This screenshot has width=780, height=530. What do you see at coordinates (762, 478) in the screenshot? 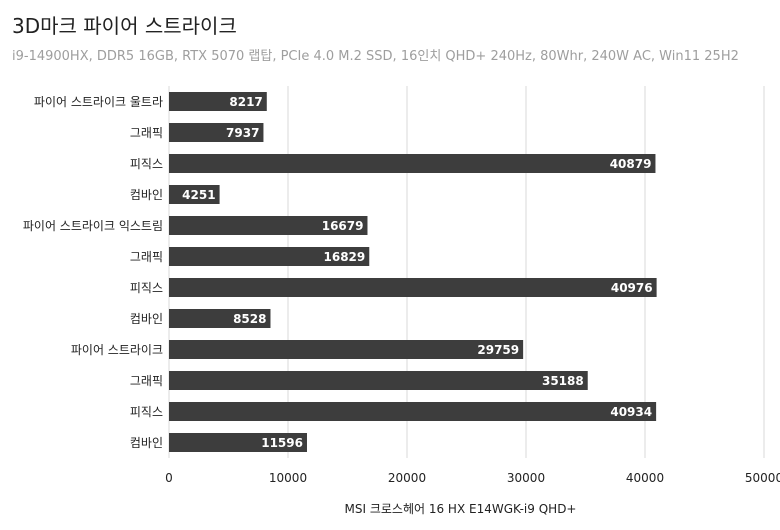
I see `x-tick-label: 50000` at bounding box center [762, 478].